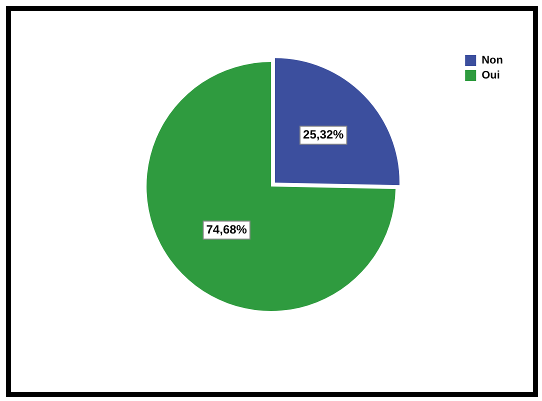 This screenshot has width=542, height=401. Describe the element at coordinates (227, 229) in the screenshot. I see `data-label: 74,68%` at that location.